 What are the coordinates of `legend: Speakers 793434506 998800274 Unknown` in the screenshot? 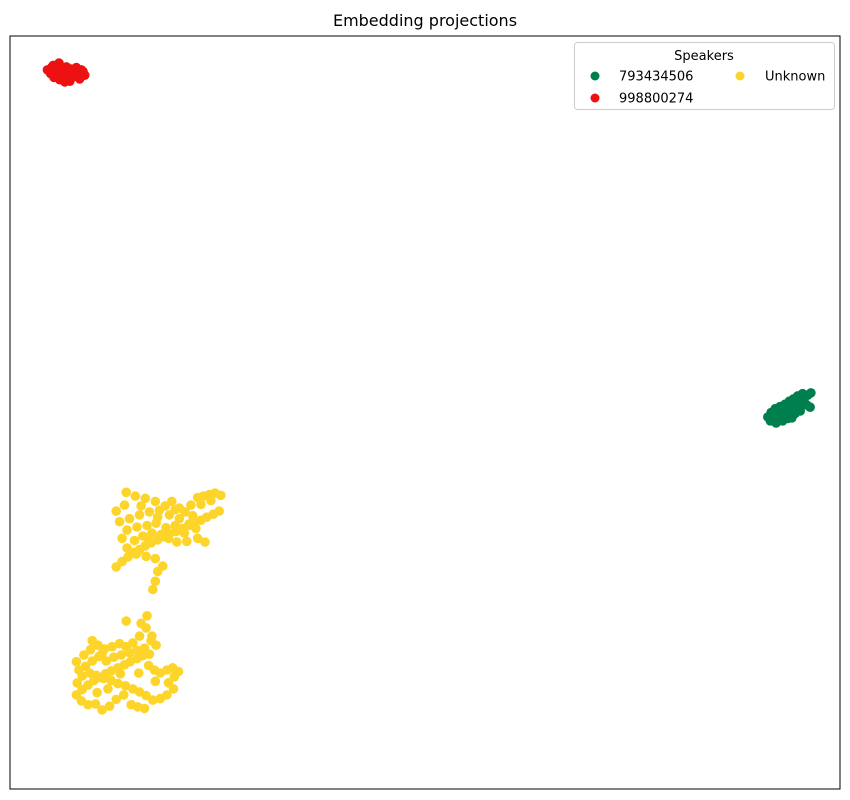 It's located at (704, 76).